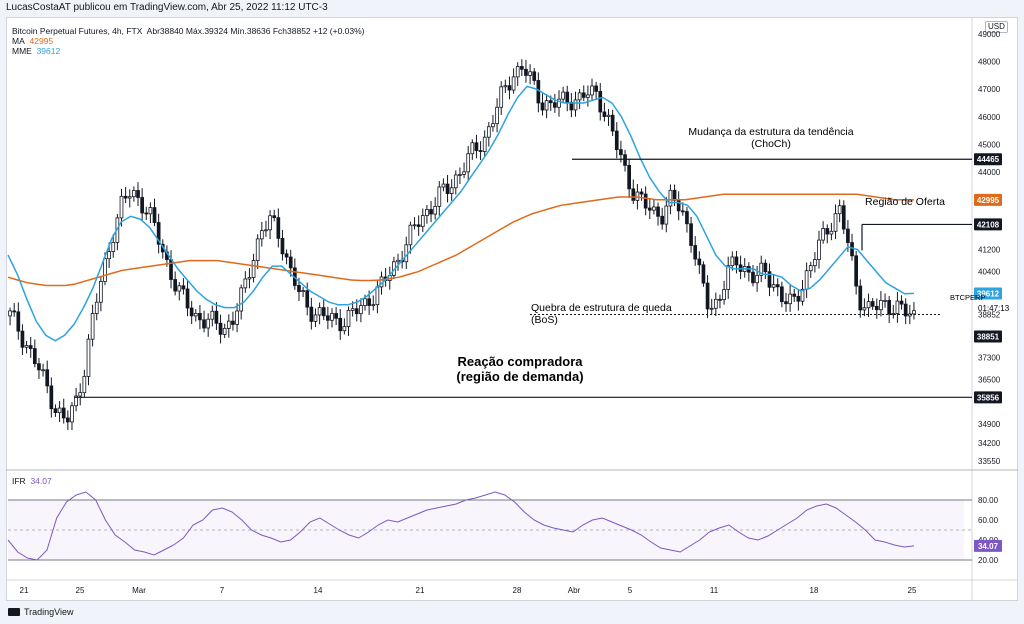 This screenshot has width=1024, height=624. Describe the element at coordinates (989, 272) in the screenshot. I see `price-tick-label: 40400` at that location.